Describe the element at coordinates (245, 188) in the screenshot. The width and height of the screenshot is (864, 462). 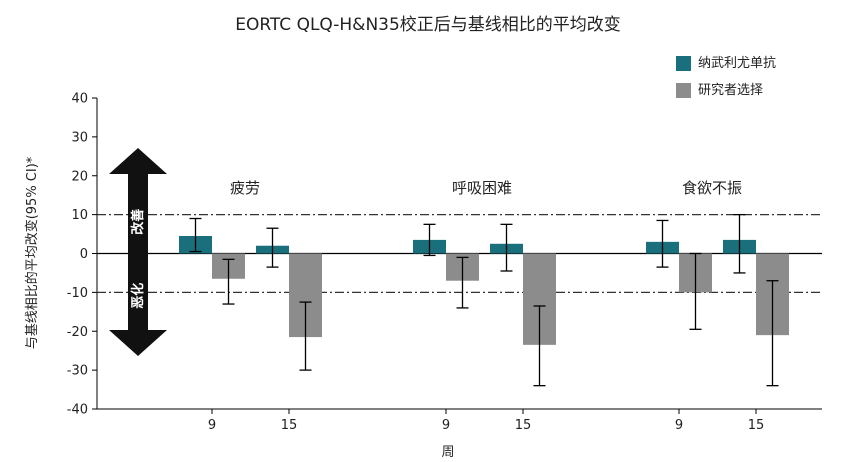
I see `group-label: 疲劳` at that location.